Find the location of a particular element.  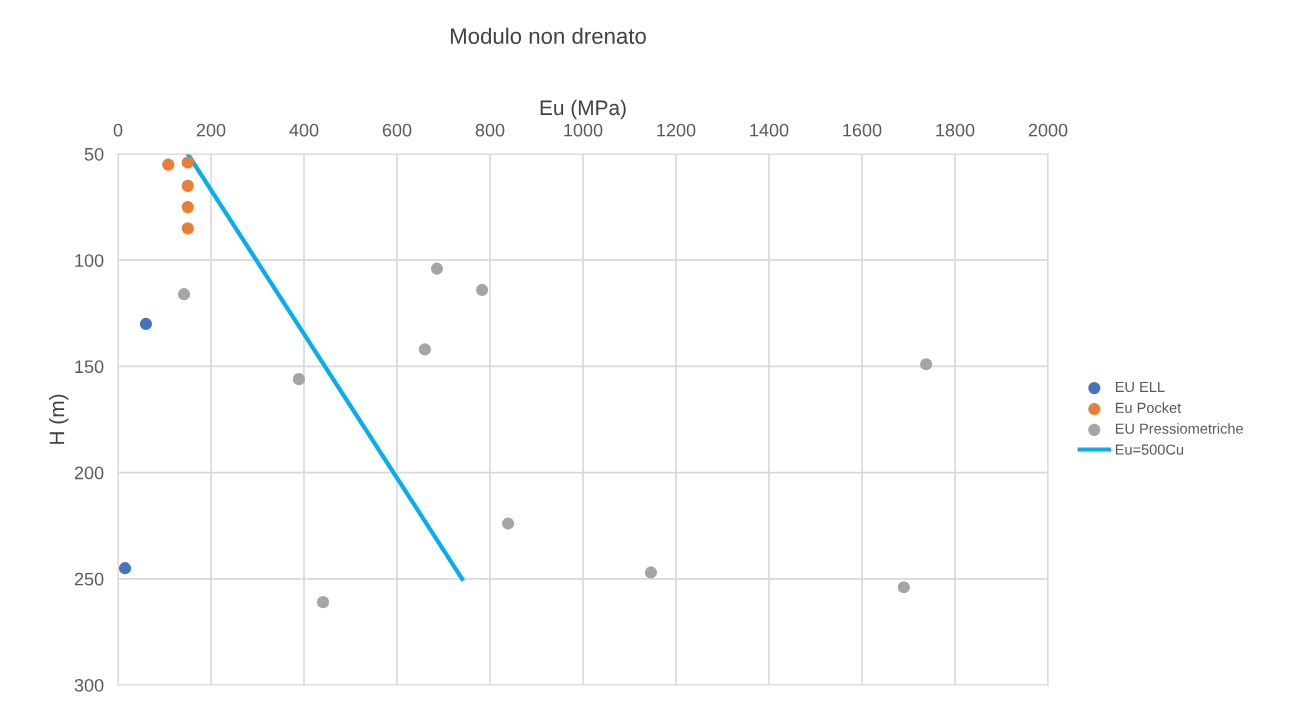

y-tick-label: 100 is located at coordinates (89, 260).